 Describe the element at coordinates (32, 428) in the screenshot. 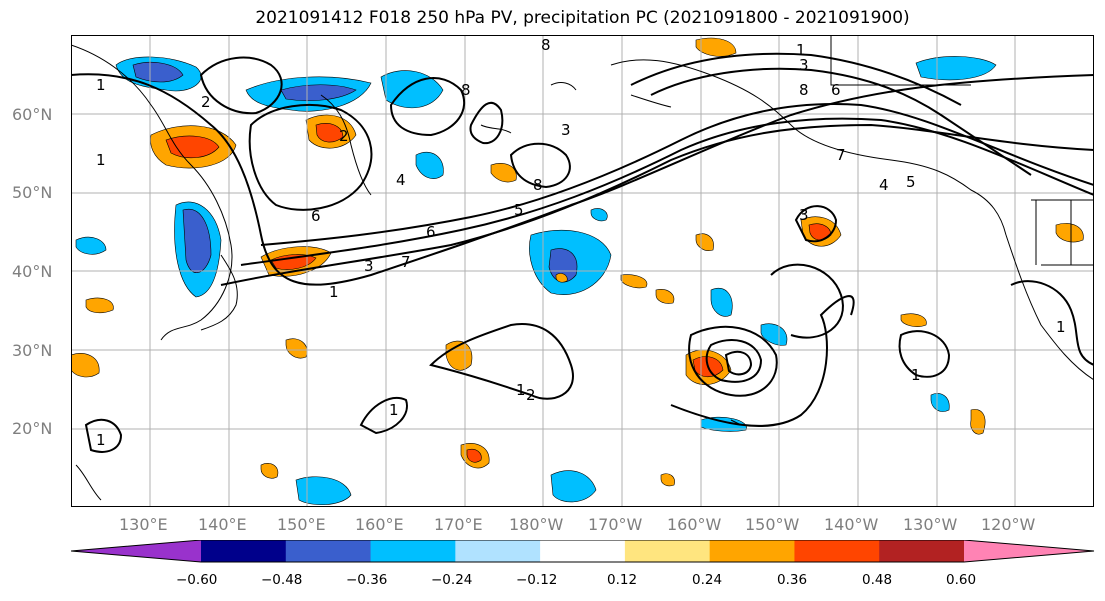

I see `lat-label: 20°N` at that location.